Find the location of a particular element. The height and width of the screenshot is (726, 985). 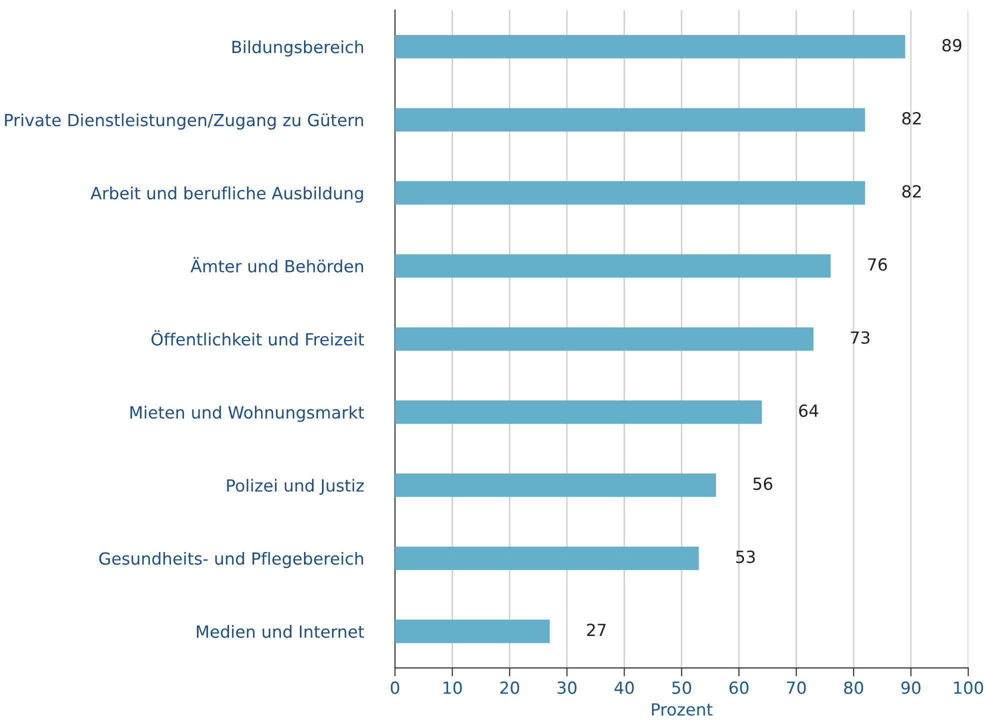

data-label: 53 is located at coordinates (745, 557).